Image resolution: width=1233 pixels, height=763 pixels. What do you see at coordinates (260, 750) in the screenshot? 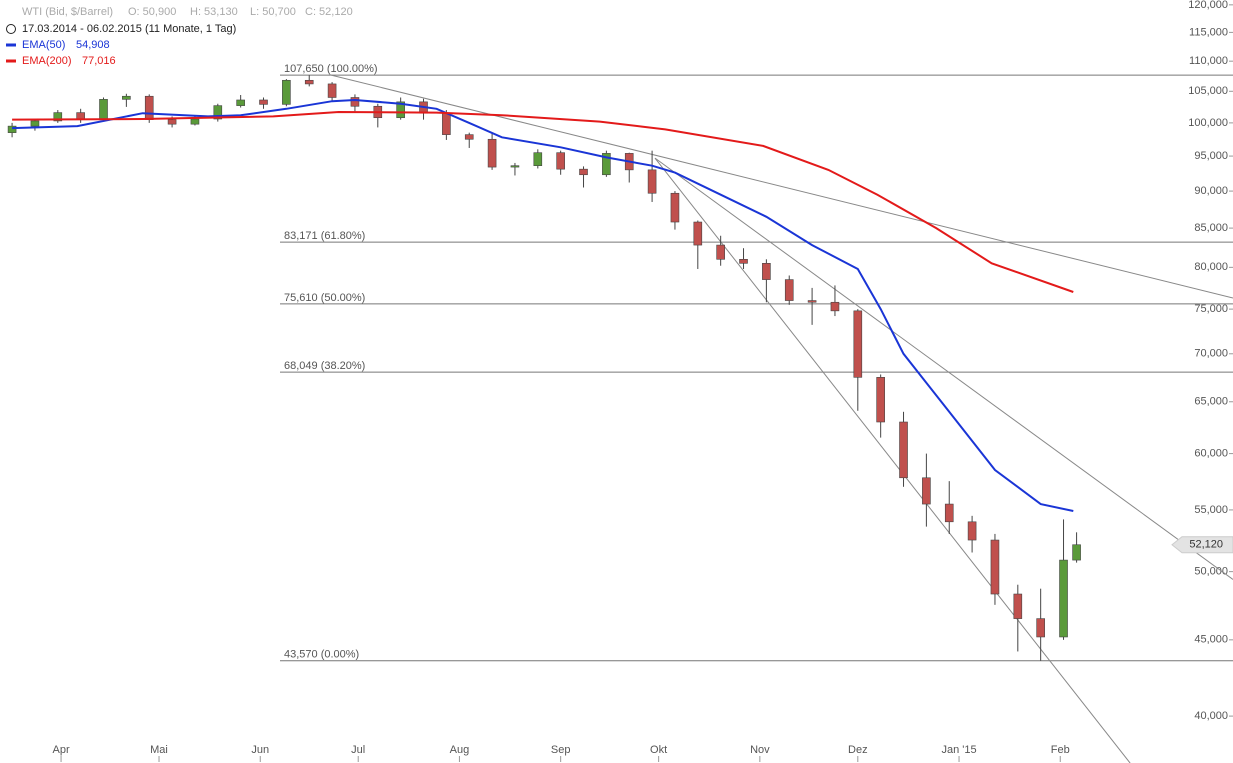
I see `x-tick-label: Jun` at bounding box center [260, 750].